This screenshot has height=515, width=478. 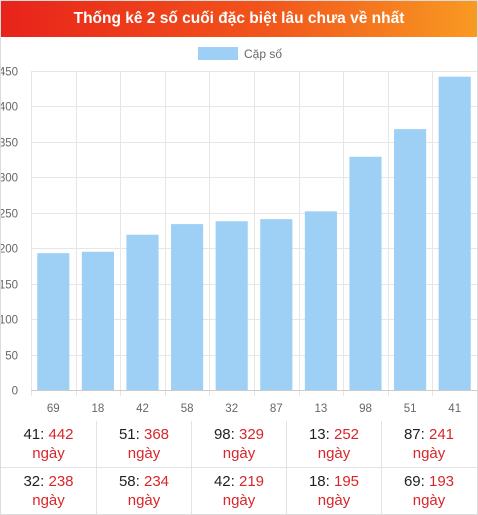 What do you see at coordinates (333, 491) in the screenshot?
I see `table-cell: 18: 195 ngày` at bounding box center [333, 491].